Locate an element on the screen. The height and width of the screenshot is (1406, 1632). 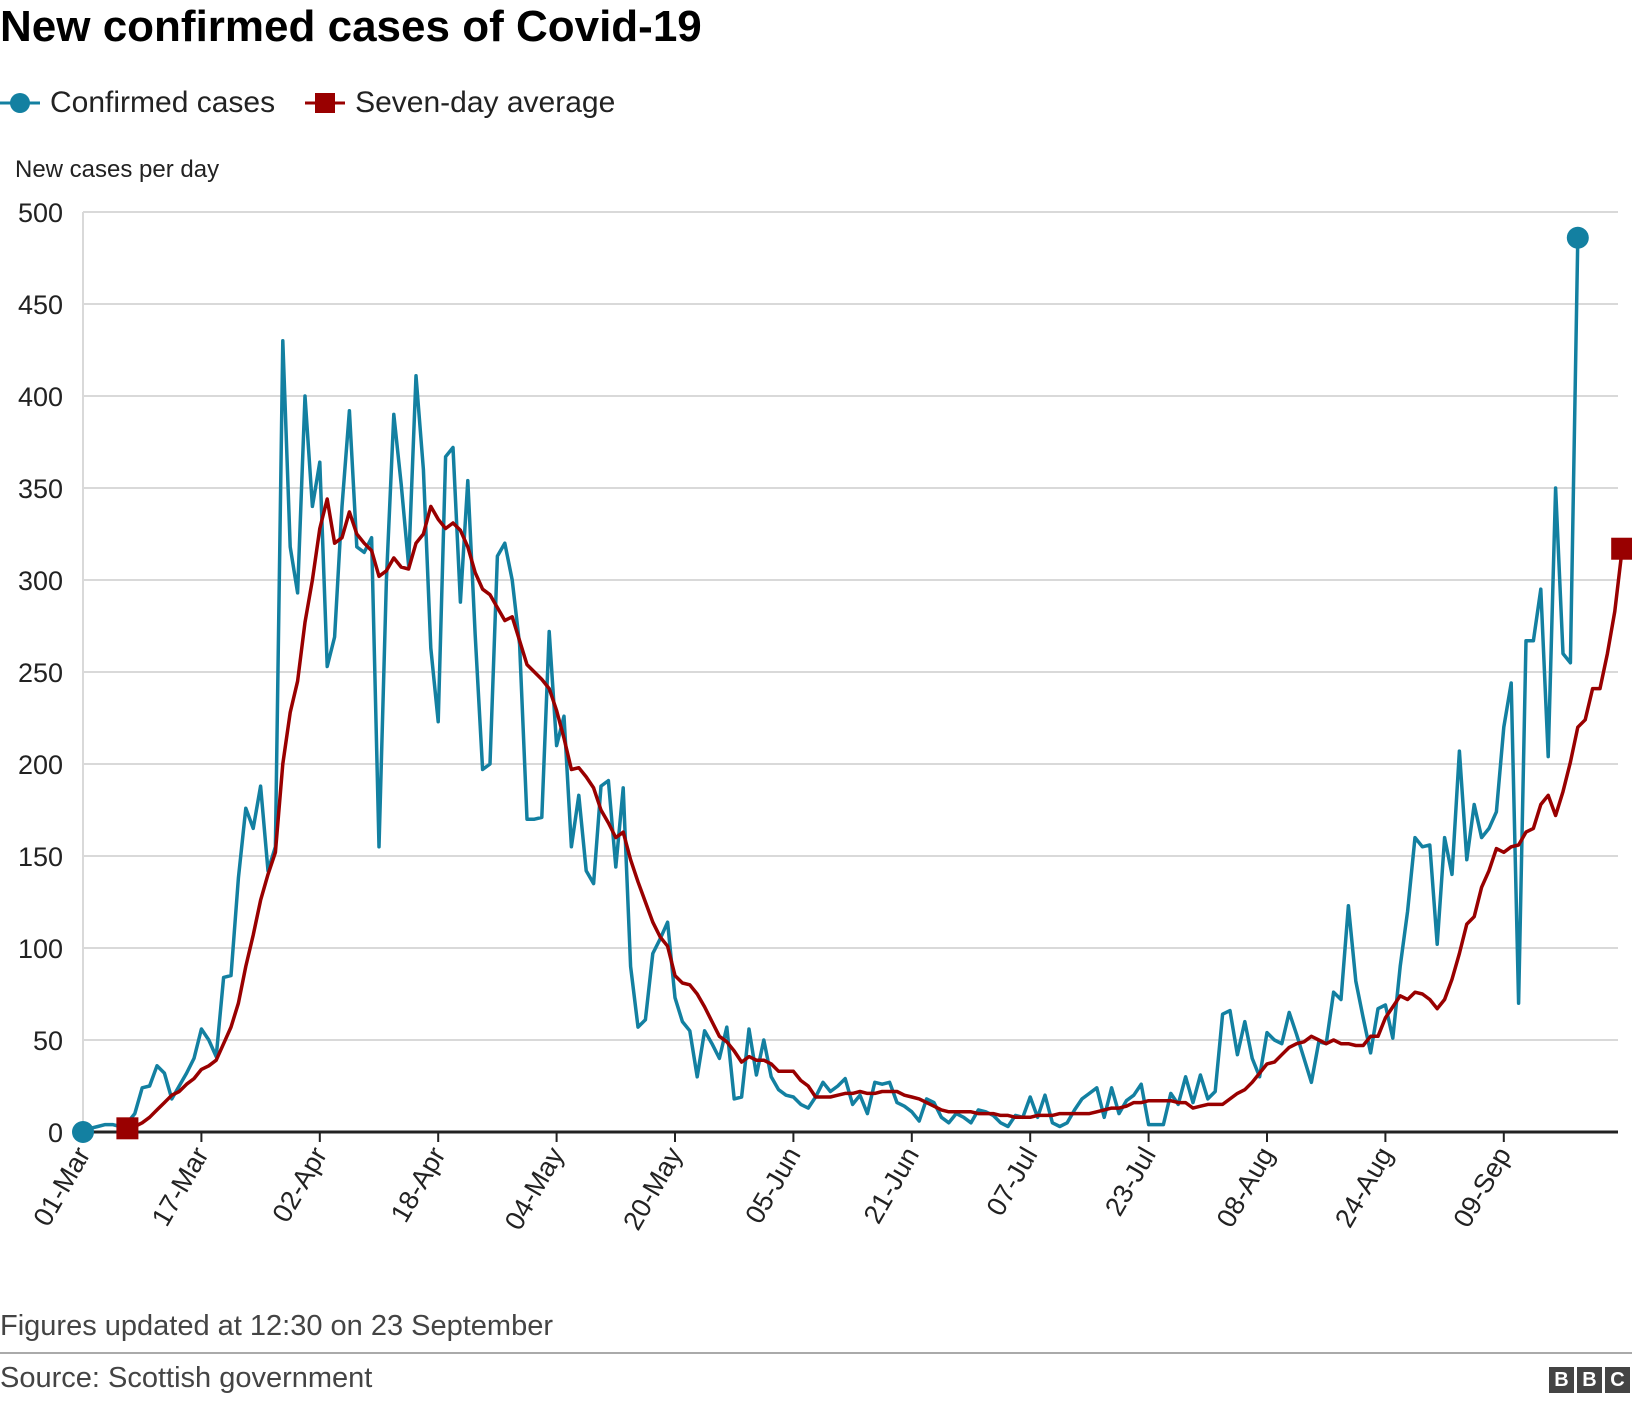
y-tick-label: 0 is located at coordinates (55, 1133).